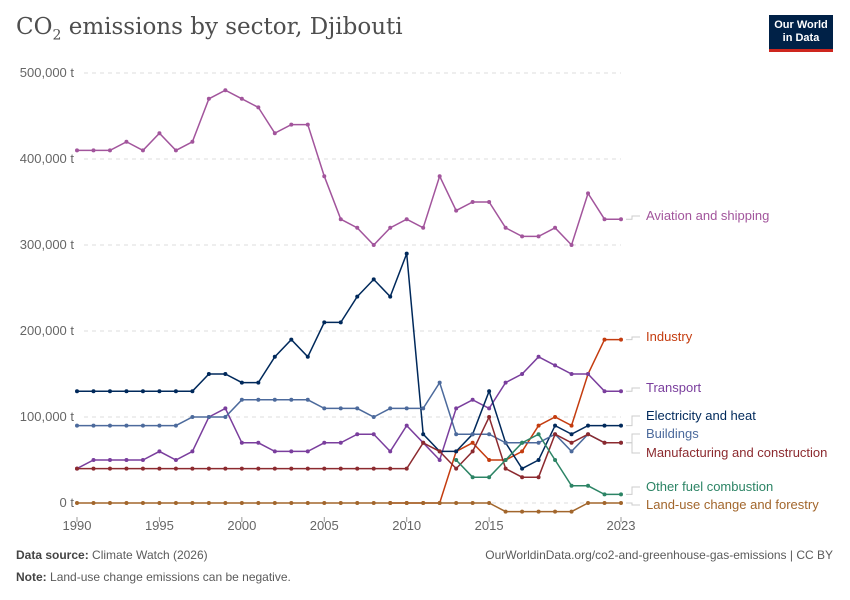 Image resolution: width=850 pixels, height=600 pixels. What do you see at coordinates (324, 525) in the screenshot?
I see `x-tick-label: 2005` at bounding box center [324, 525].